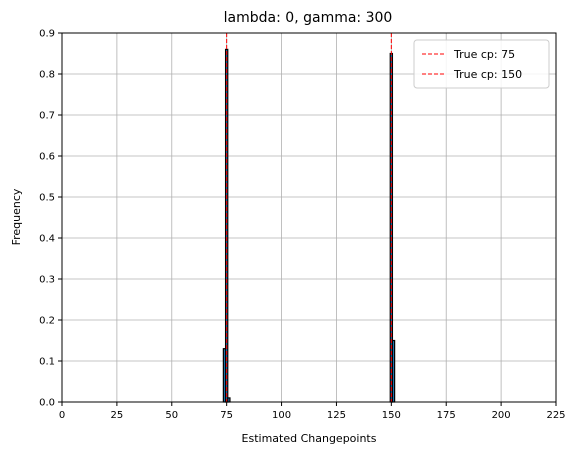 Image resolution: width=580 pixels, height=455 pixels. What do you see at coordinates (47, 239) in the screenshot?
I see `y-tick-label: 0.4` at bounding box center [47, 239].